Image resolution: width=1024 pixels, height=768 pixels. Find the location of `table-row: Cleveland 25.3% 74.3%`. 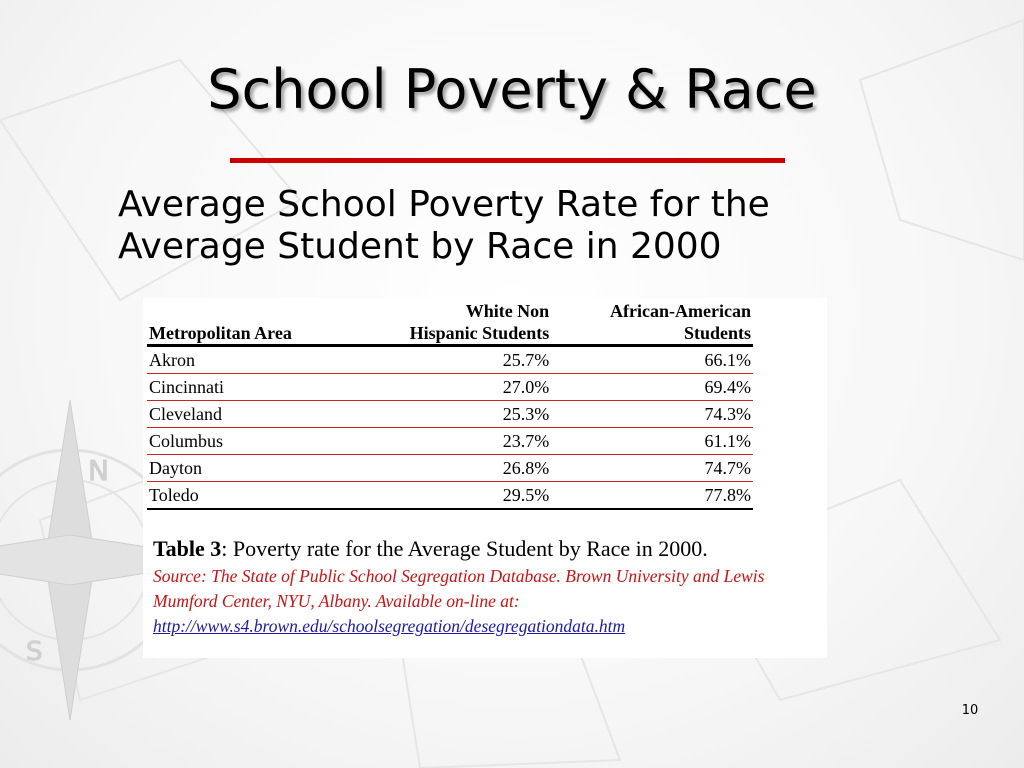

table-row: Cleveland 25.3% 74.3% is located at coordinates (450, 414).